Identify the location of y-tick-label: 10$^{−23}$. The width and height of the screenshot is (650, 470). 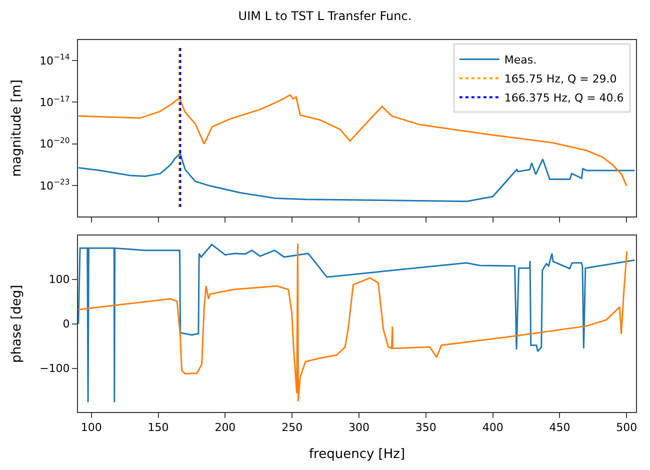
(55, 185).